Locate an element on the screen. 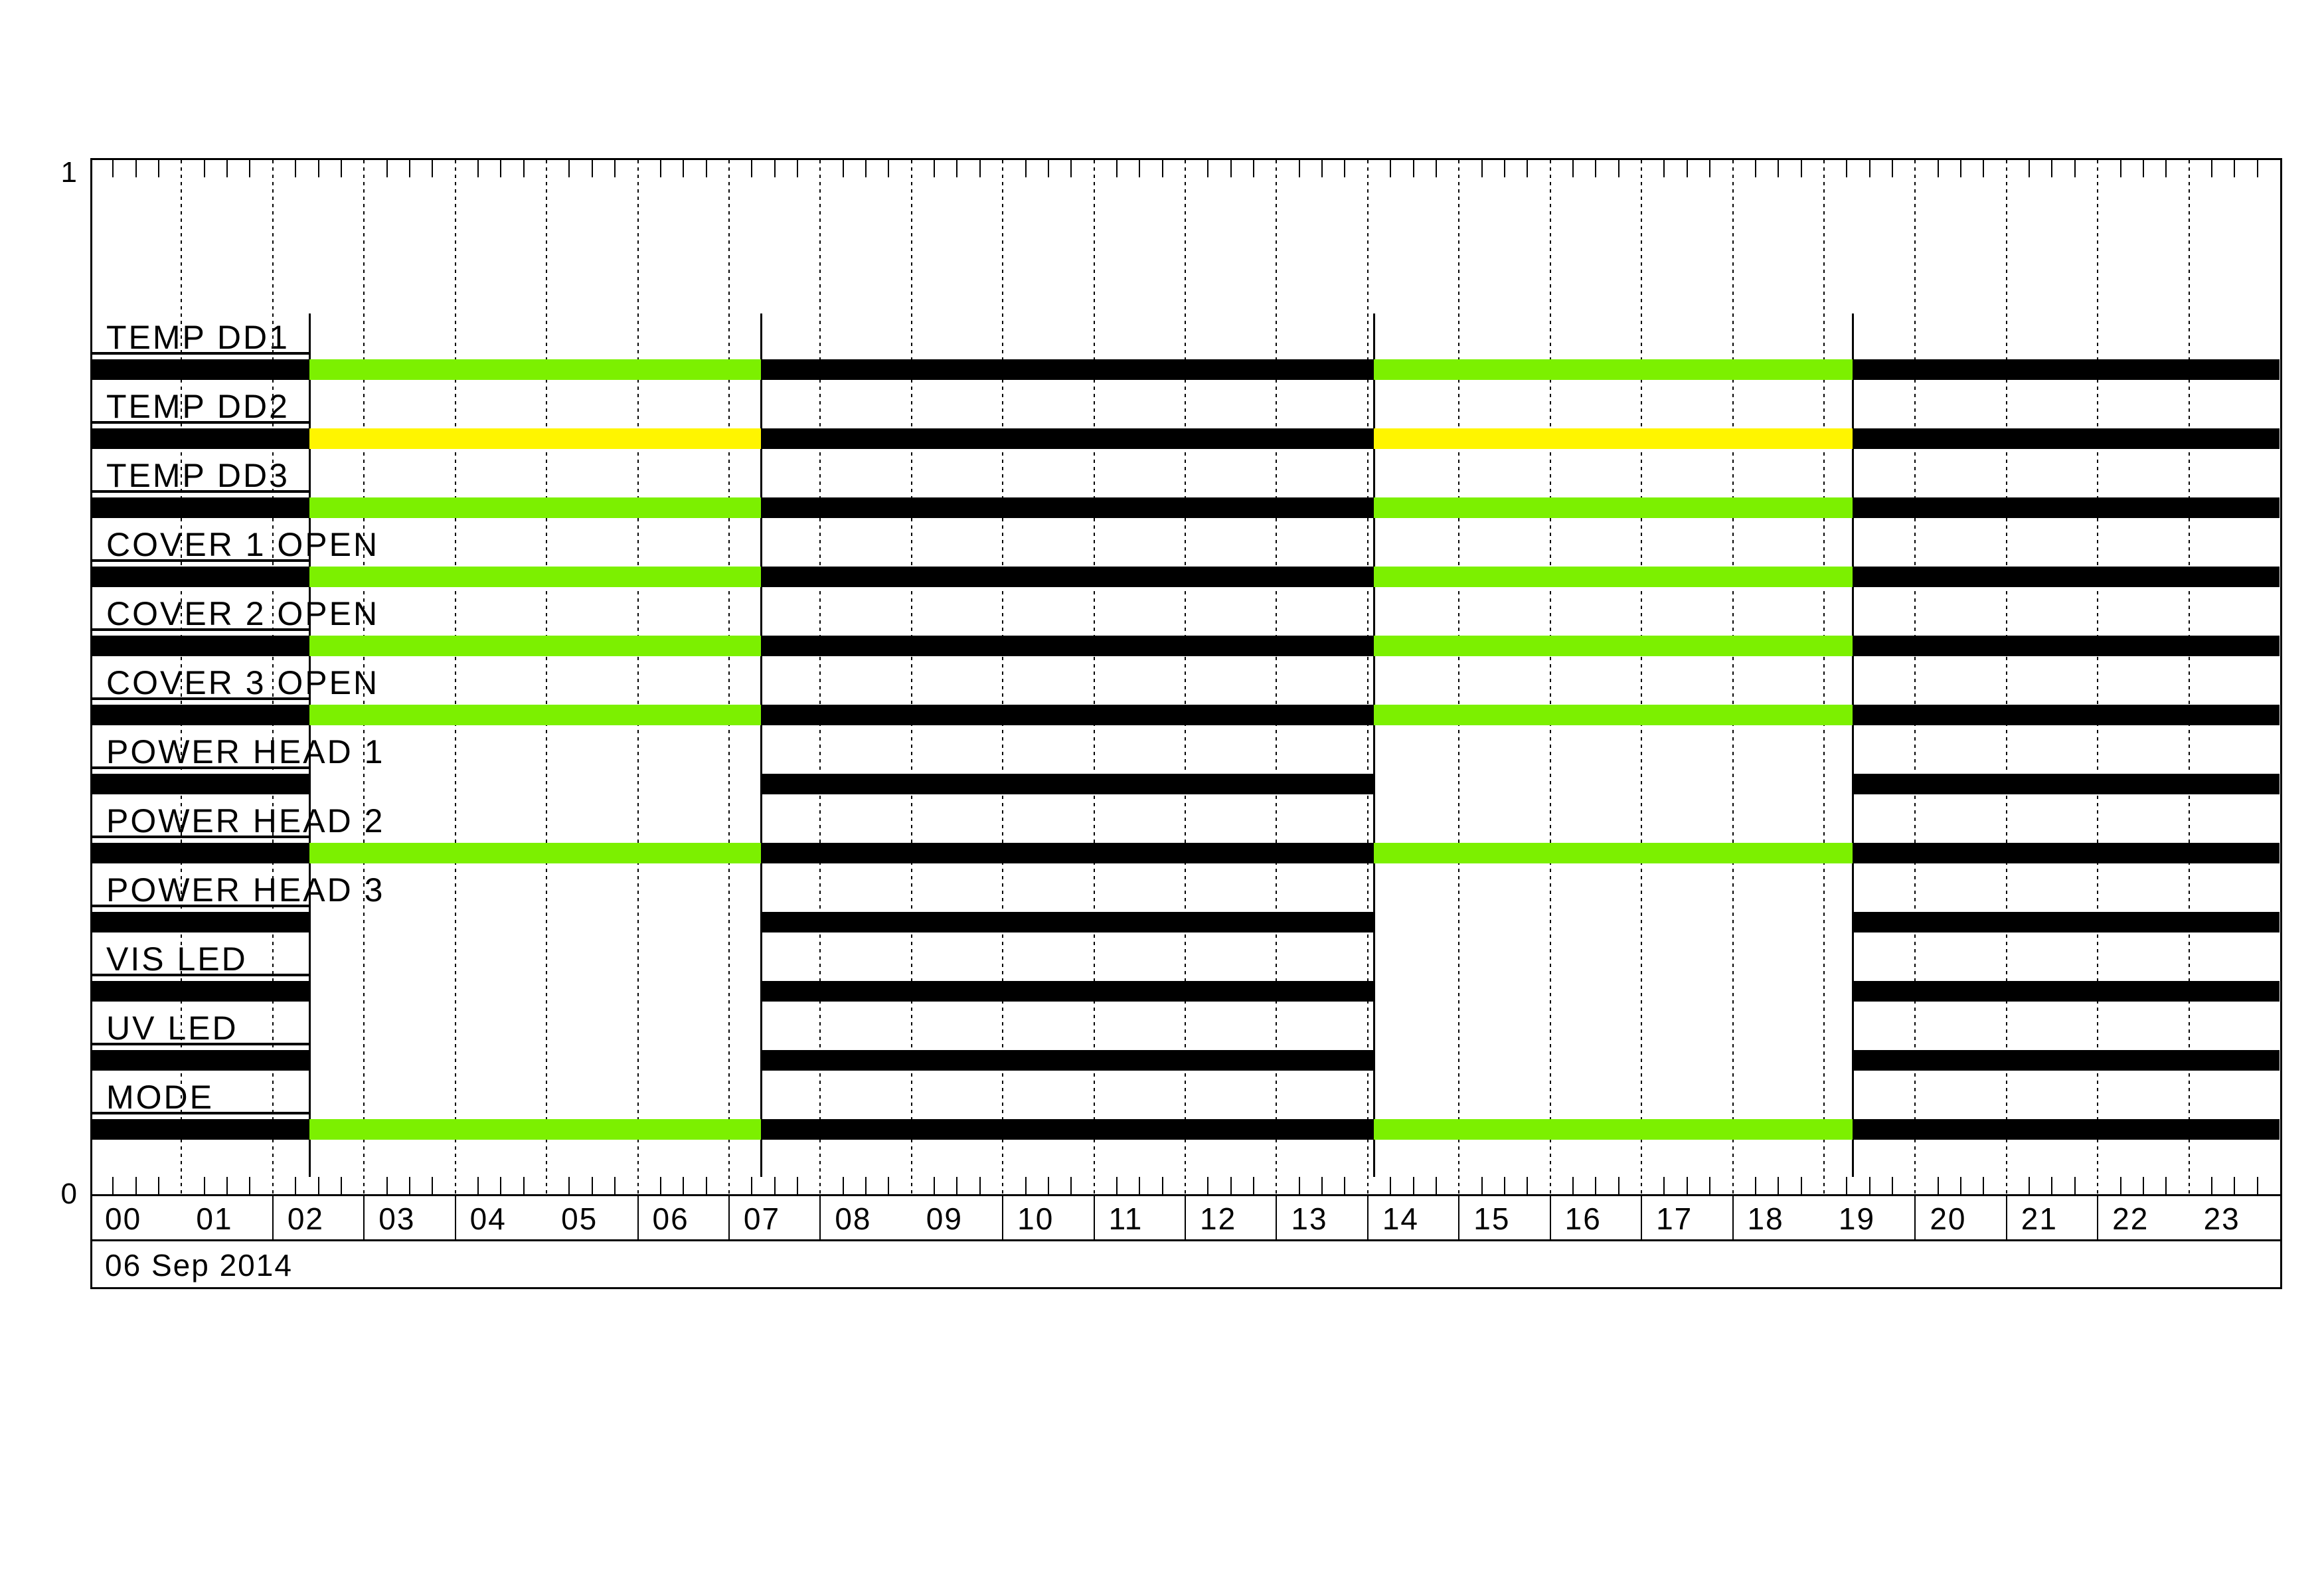 This screenshot has width=2324, height=1594. hour-label: 12 is located at coordinates (1218, 1218).